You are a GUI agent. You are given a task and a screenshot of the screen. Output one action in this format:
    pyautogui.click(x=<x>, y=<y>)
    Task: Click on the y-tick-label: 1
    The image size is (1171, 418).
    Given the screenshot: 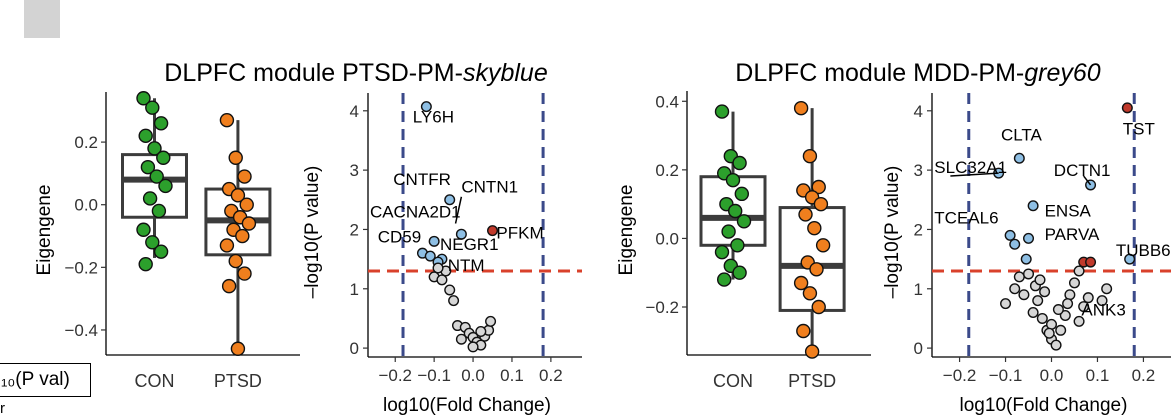 What is the action you would take?
    pyautogui.click(x=918, y=289)
    